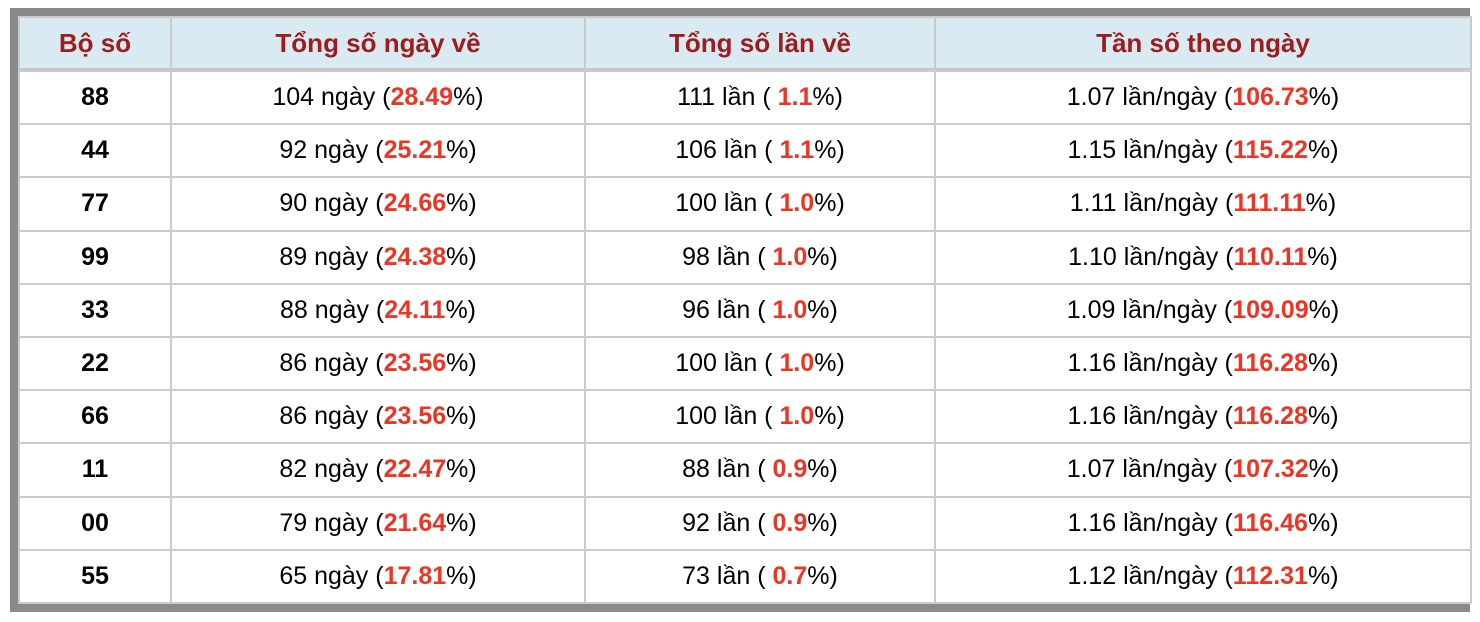 This screenshot has width=1480, height=622. What do you see at coordinates (415, 150) in the screenshot?
I see `days-percent: 25.21` at bounding box center [415, 150].